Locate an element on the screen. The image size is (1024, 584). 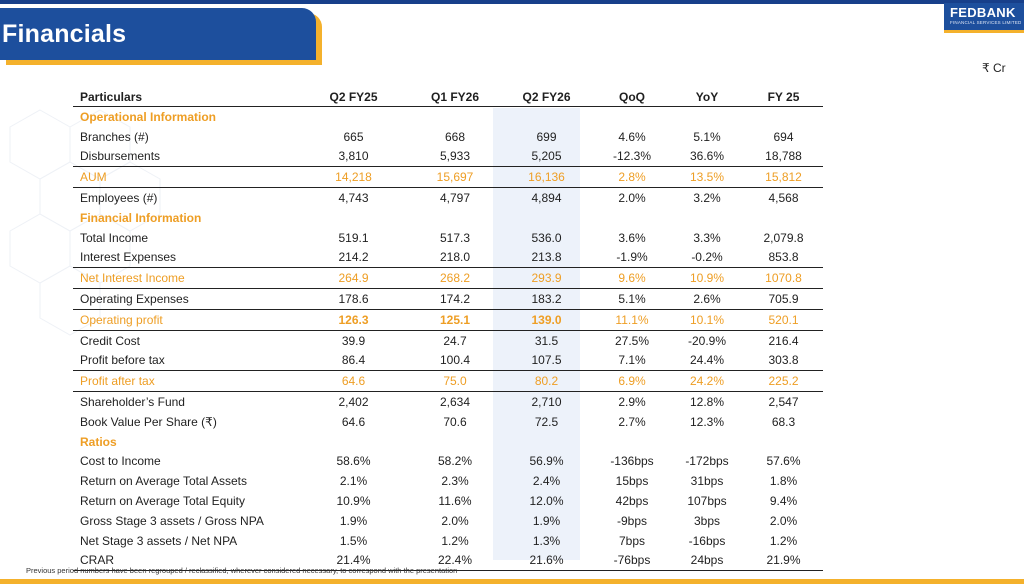
table-cell: 70.6 is located at coordinates (455, 421).